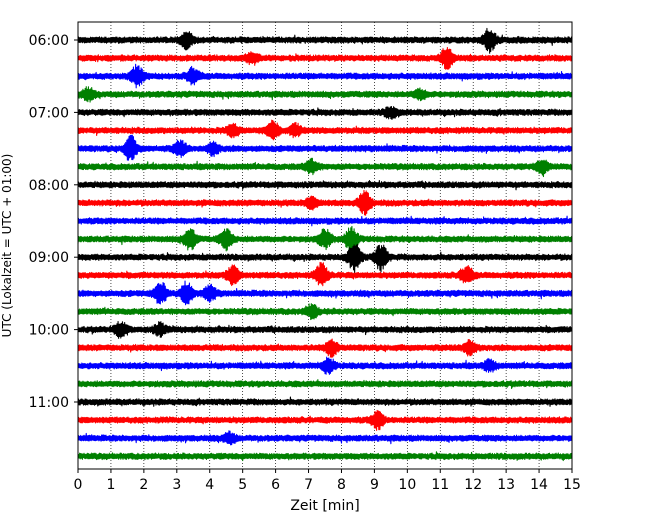  I want to click on y-tick-label: 06:00, so click(49, 41).